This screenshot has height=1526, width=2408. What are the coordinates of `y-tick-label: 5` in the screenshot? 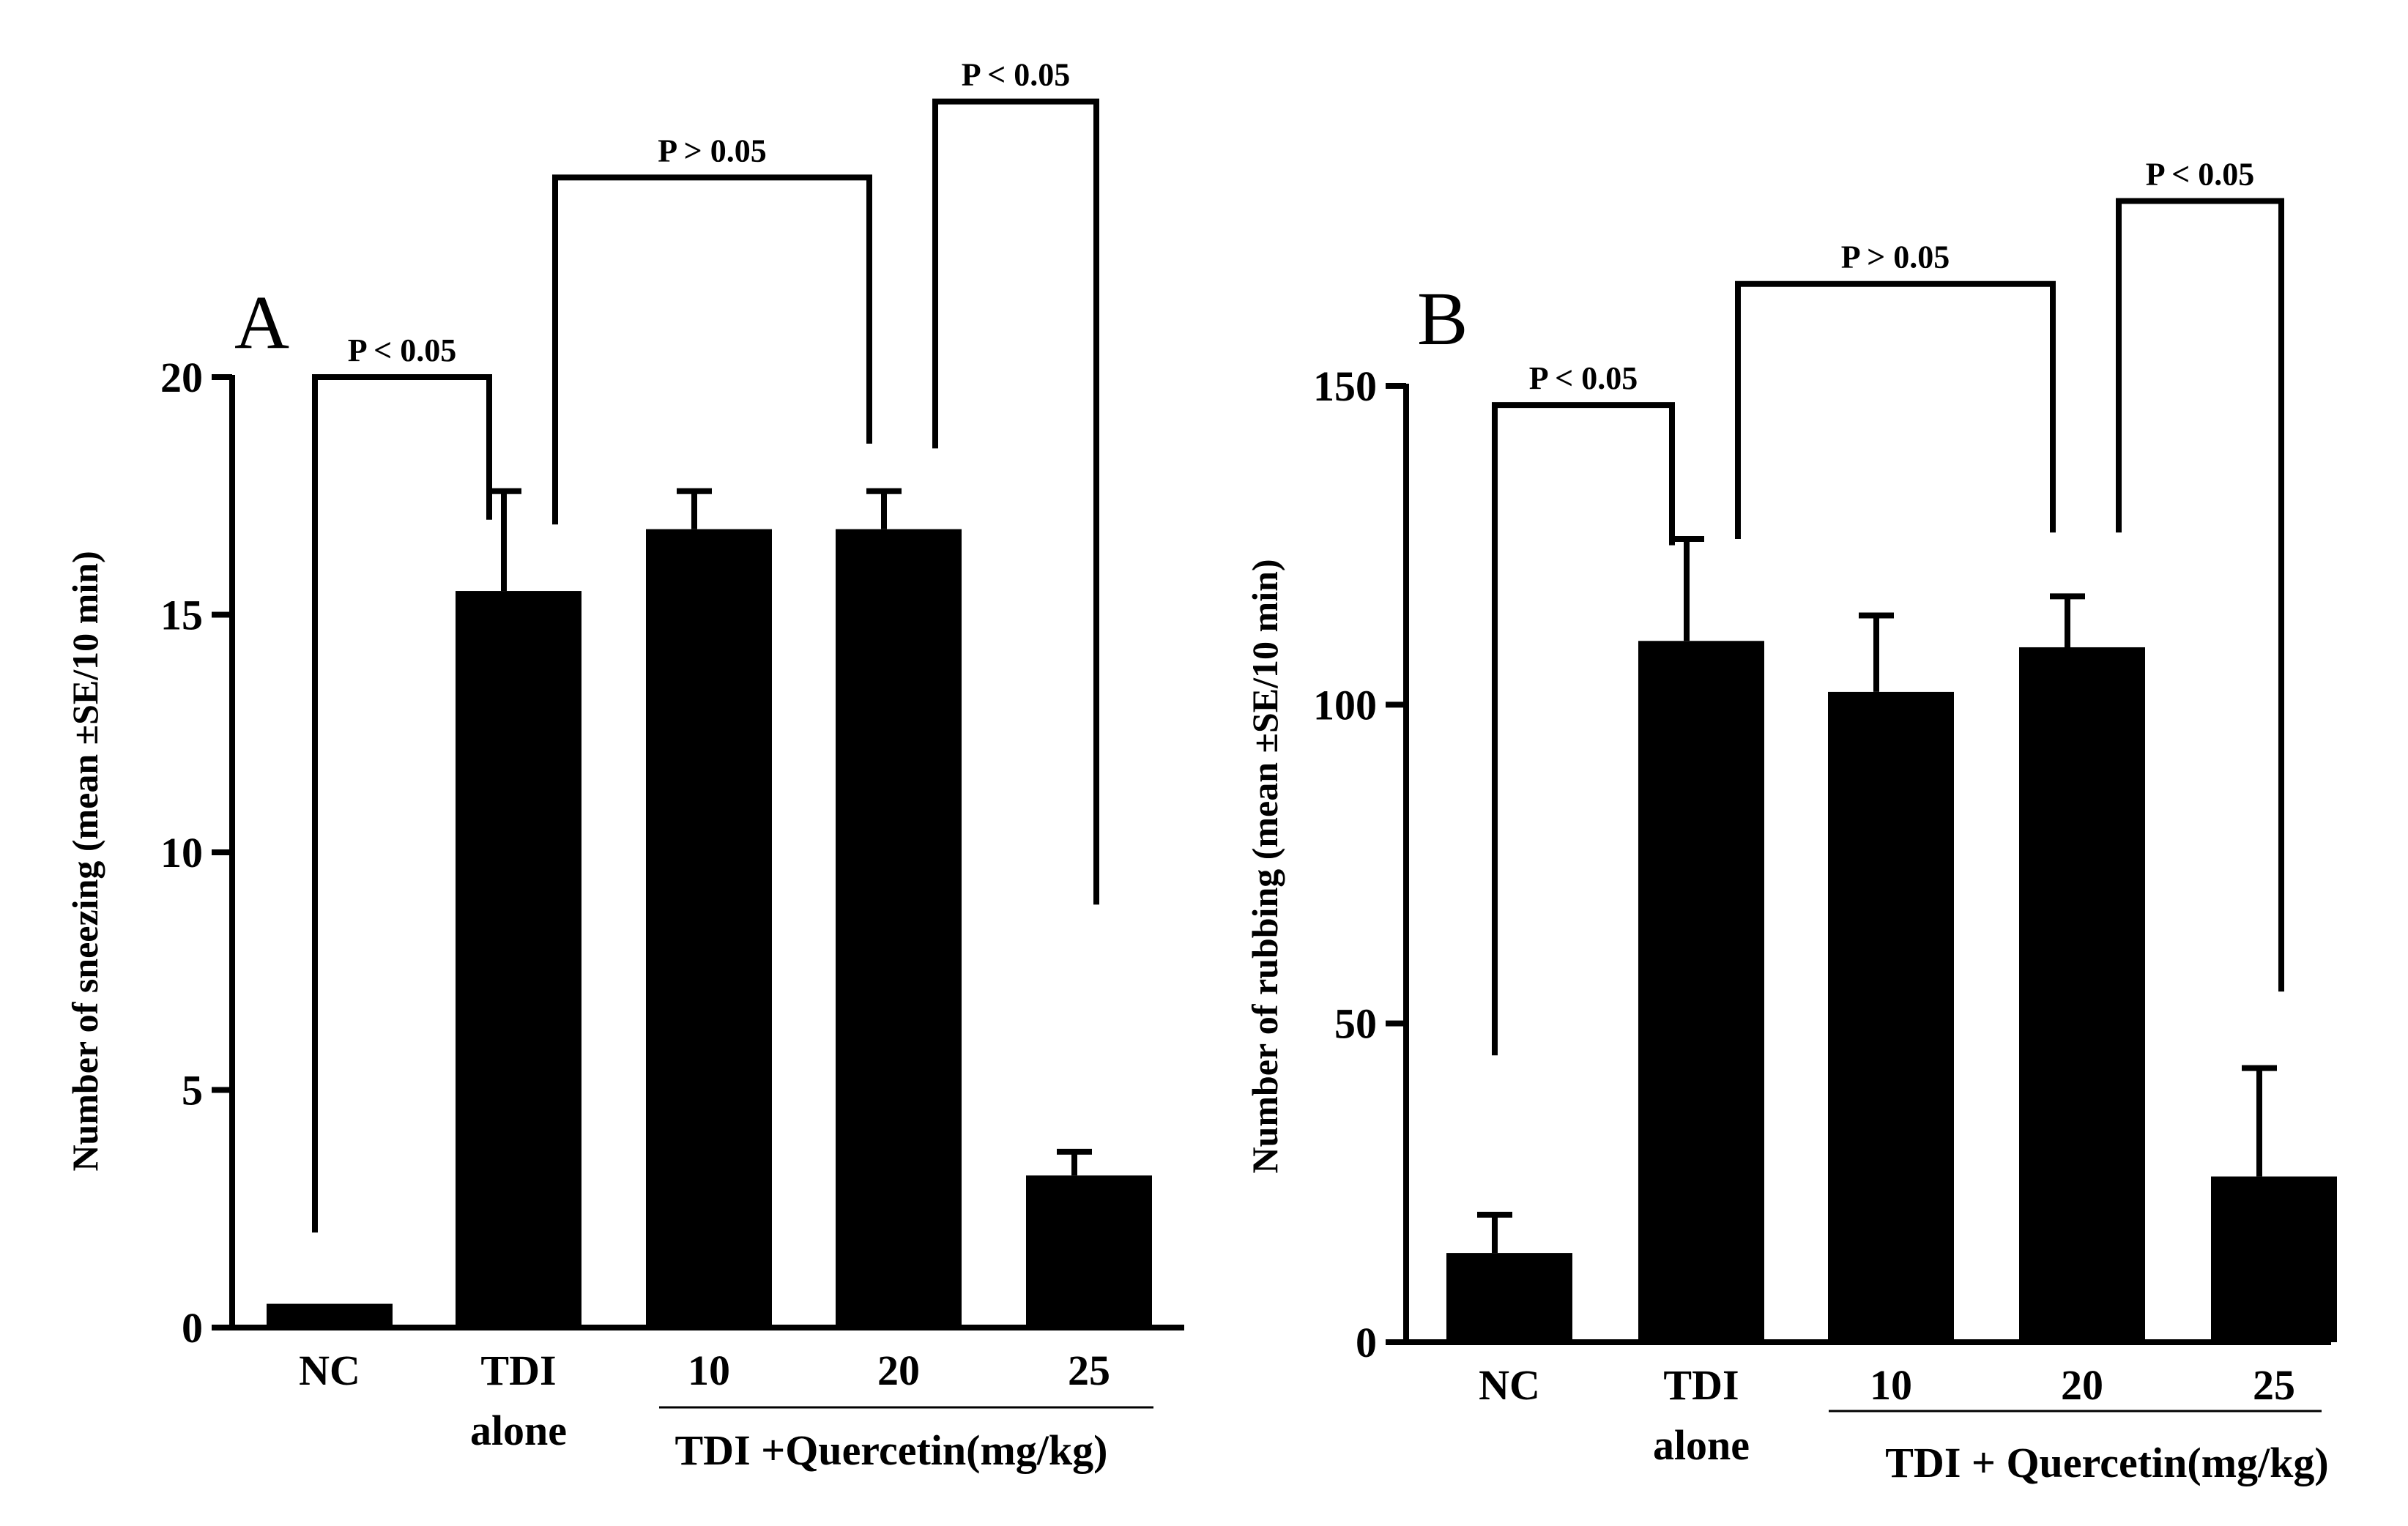 It's located at (192, 1090).